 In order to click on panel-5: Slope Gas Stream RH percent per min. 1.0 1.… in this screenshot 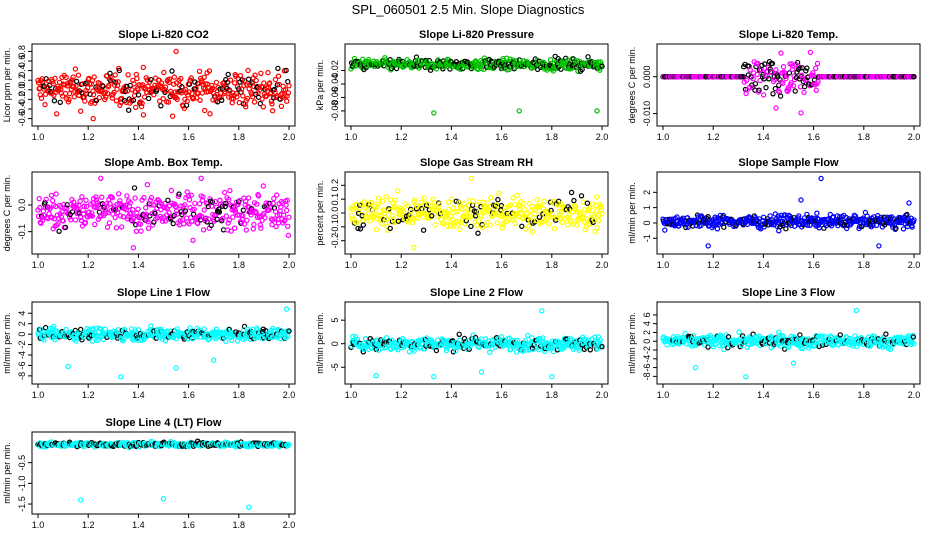, I will do `click(462, 213)`.